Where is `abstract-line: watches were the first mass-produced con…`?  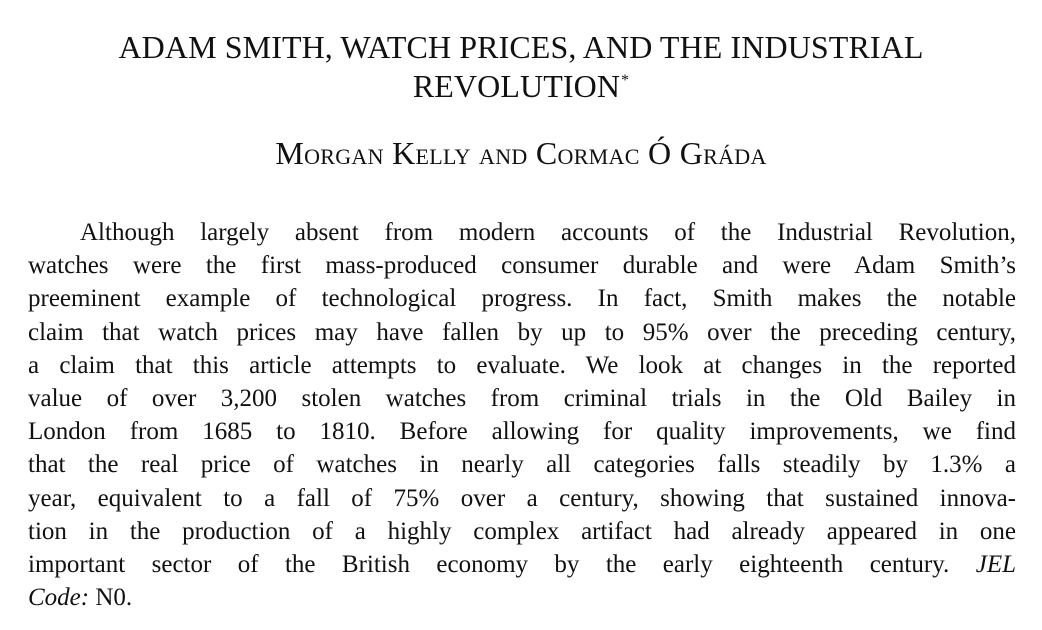
abstract-line: watches were the first mass-produced con… is located at coordinates (522, 266).